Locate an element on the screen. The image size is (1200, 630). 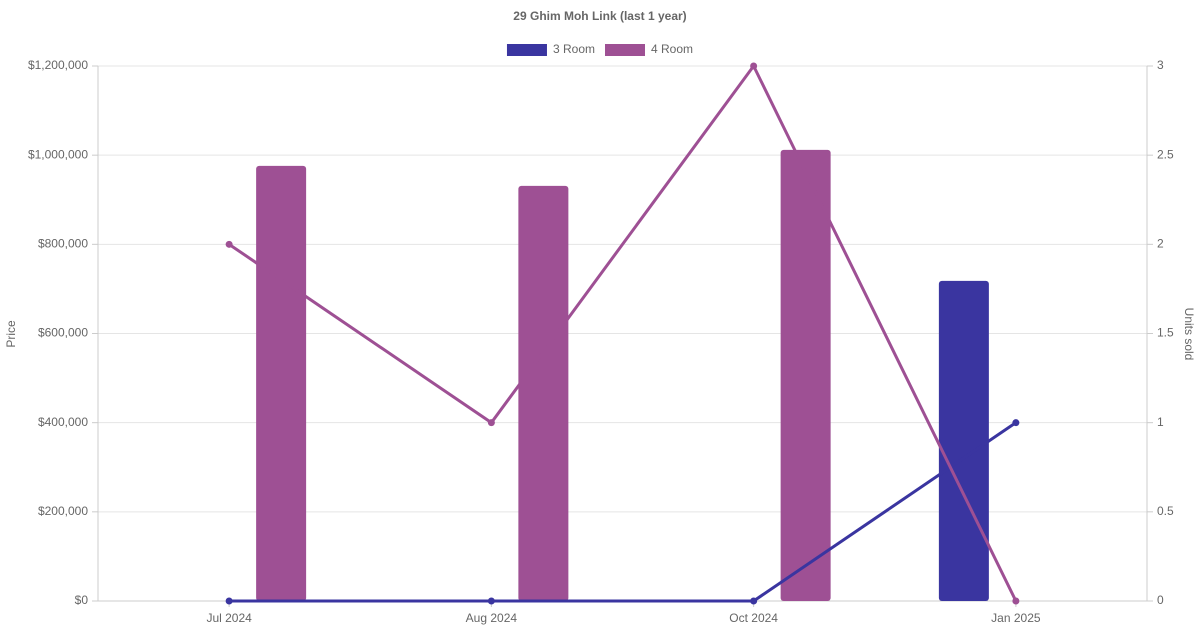
x-tick-label: Oct 2024 is located at coordinates (753, 618).